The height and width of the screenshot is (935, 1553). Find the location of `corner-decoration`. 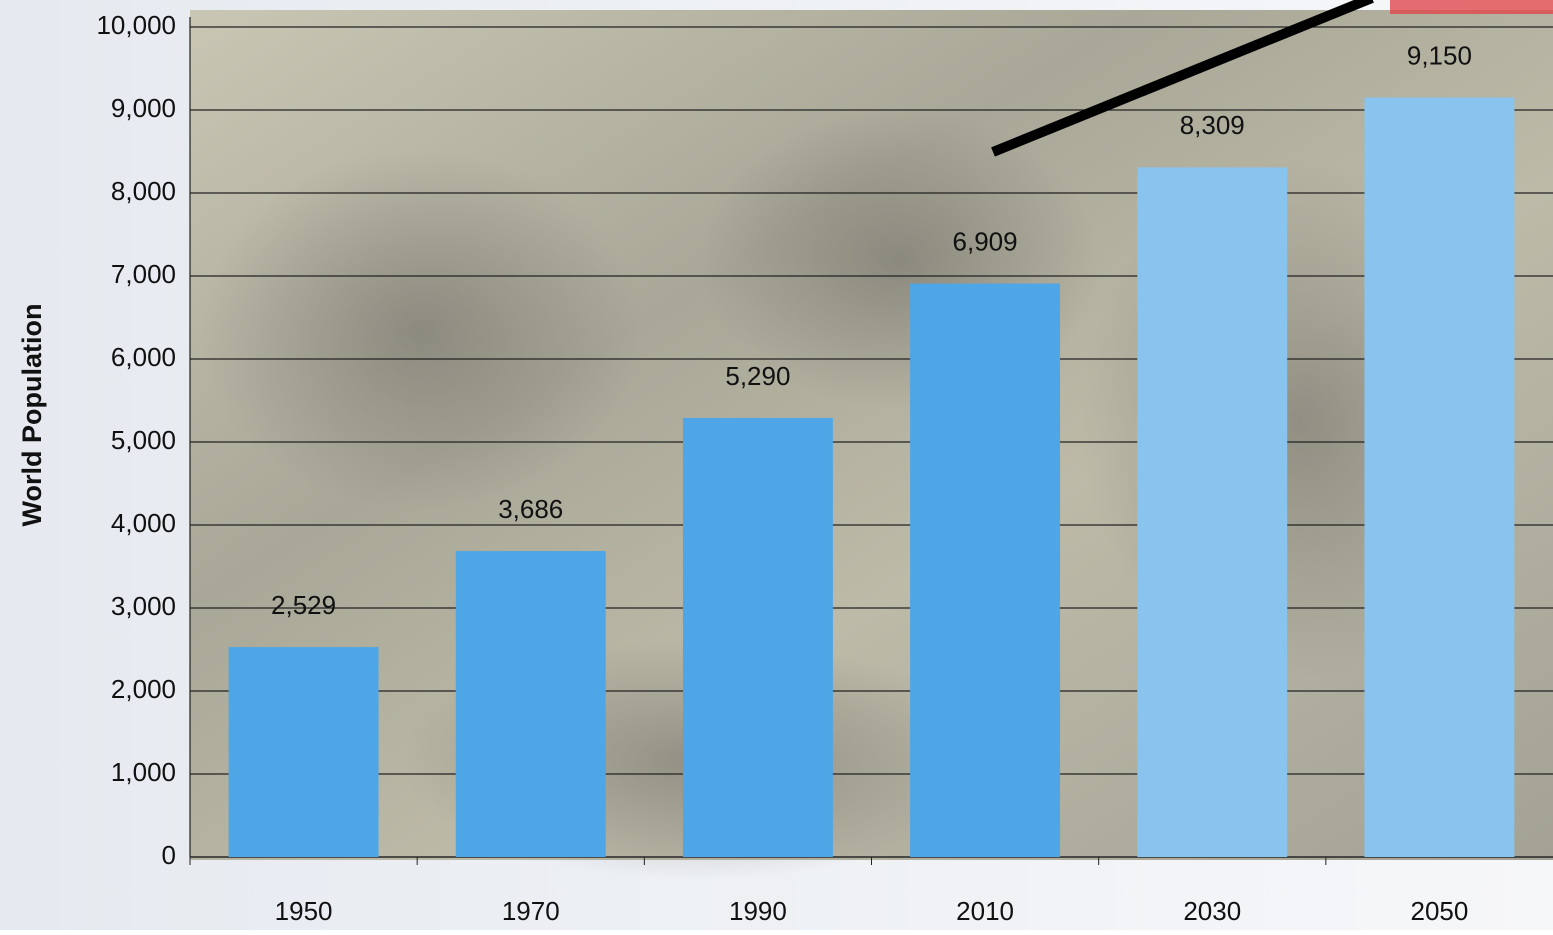

corner-decoration is located at coordinates (1471, 7).